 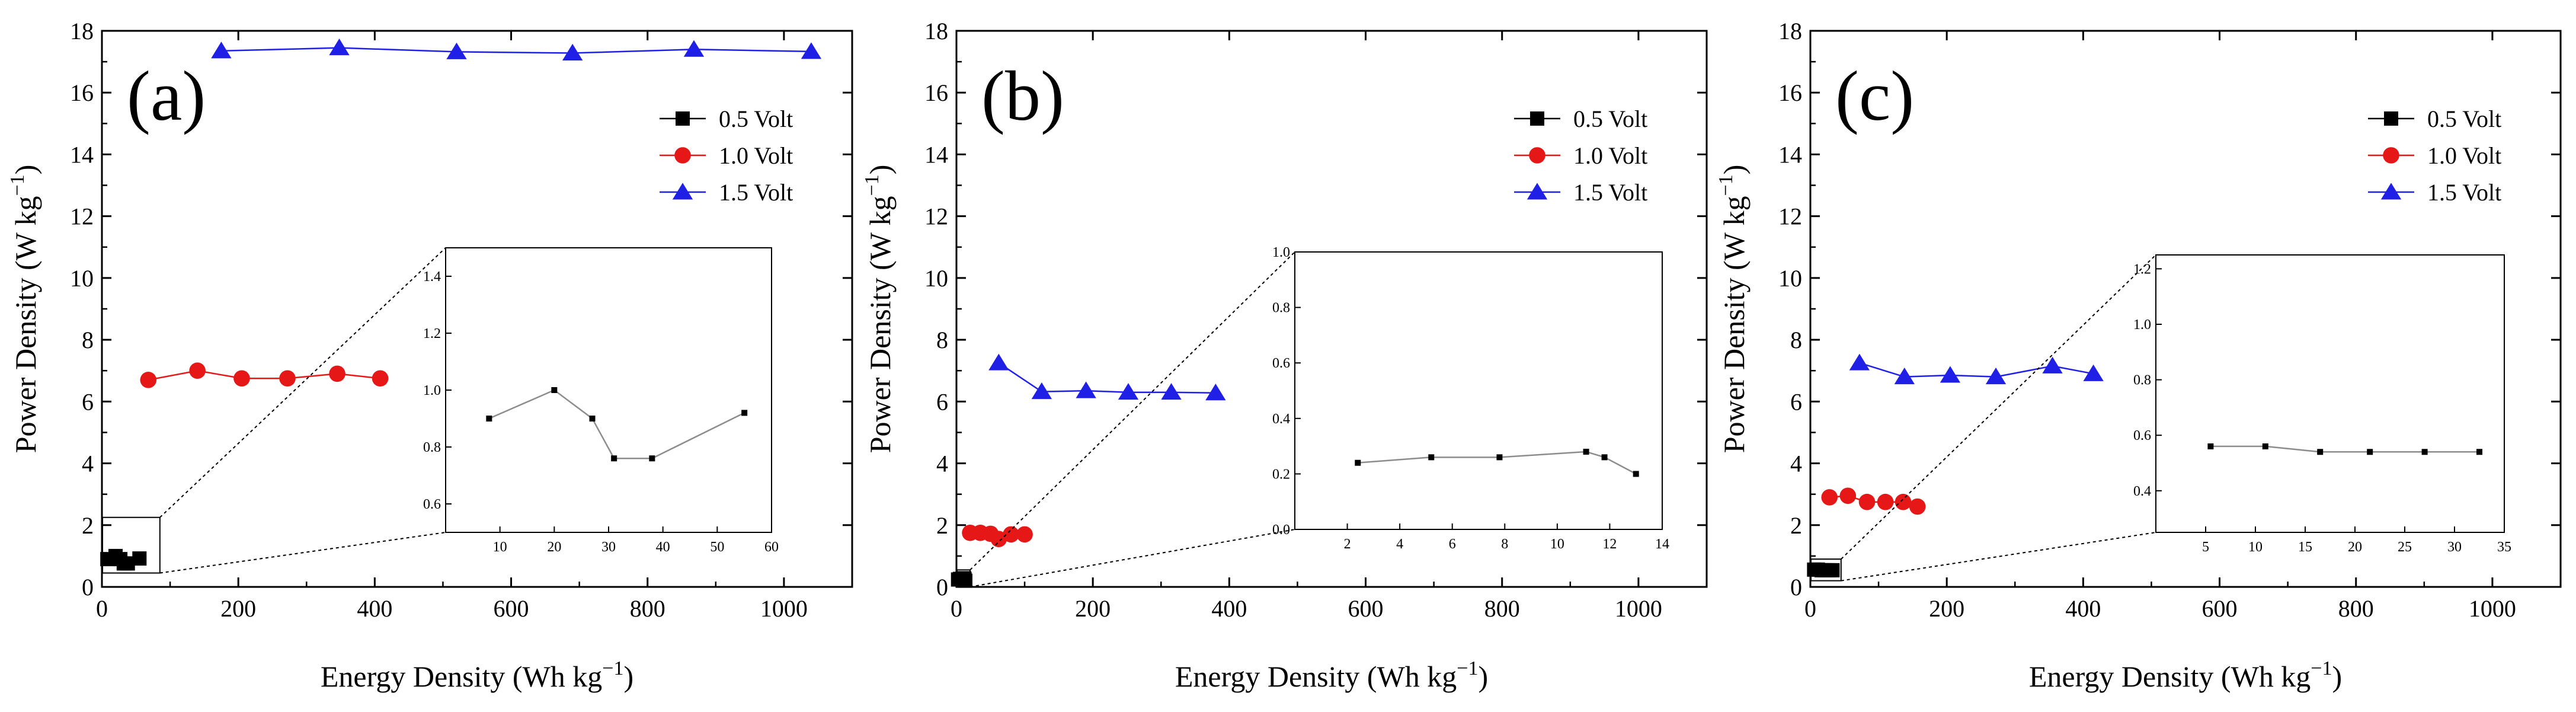 What do you see at coordinates (2454, 547) in the screenshot?
I see `inset-x-tick-label: 30` at bounding box center [2454, 547].